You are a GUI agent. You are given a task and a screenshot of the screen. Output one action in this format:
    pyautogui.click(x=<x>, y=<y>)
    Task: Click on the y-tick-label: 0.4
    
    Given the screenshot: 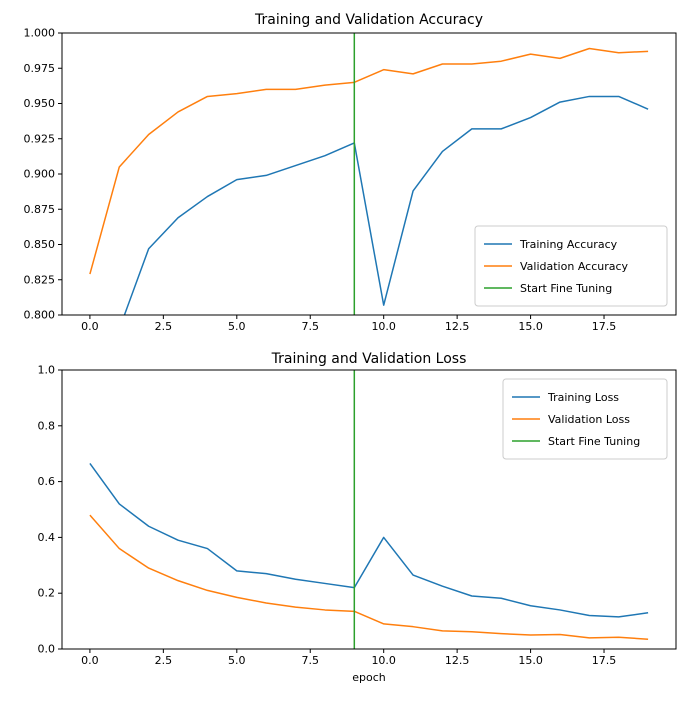 What is the action you would take?
    pyautogui.click(x=47, y=537)
    